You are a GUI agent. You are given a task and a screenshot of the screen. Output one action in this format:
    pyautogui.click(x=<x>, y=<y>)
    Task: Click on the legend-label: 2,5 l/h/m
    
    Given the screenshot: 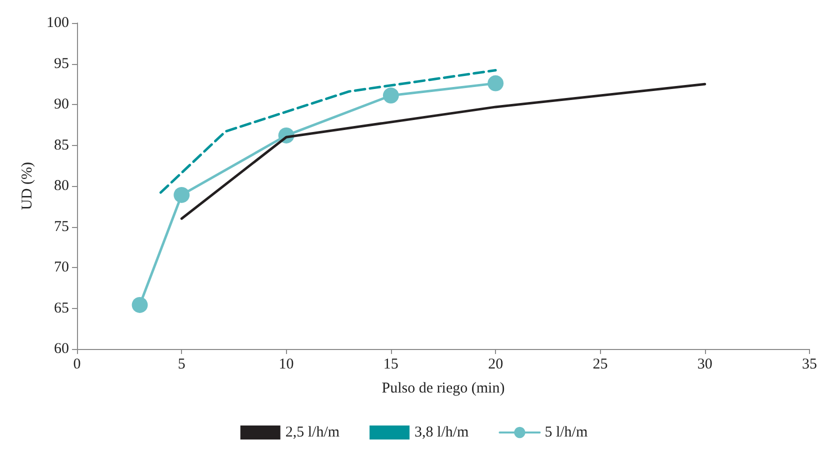 What is the action you would take?
    pyautogui.click(x=312, y=432)
    